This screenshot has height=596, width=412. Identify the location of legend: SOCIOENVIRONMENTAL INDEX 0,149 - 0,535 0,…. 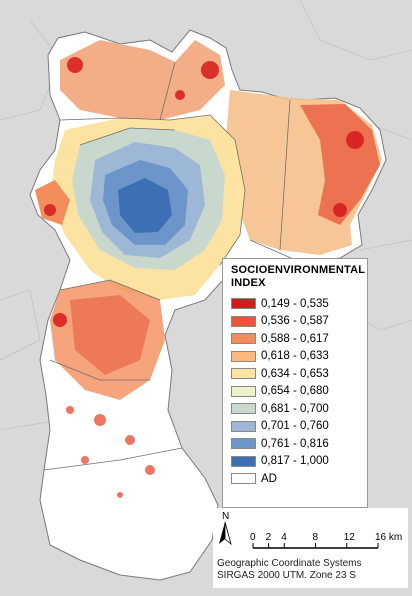
(295, 383).